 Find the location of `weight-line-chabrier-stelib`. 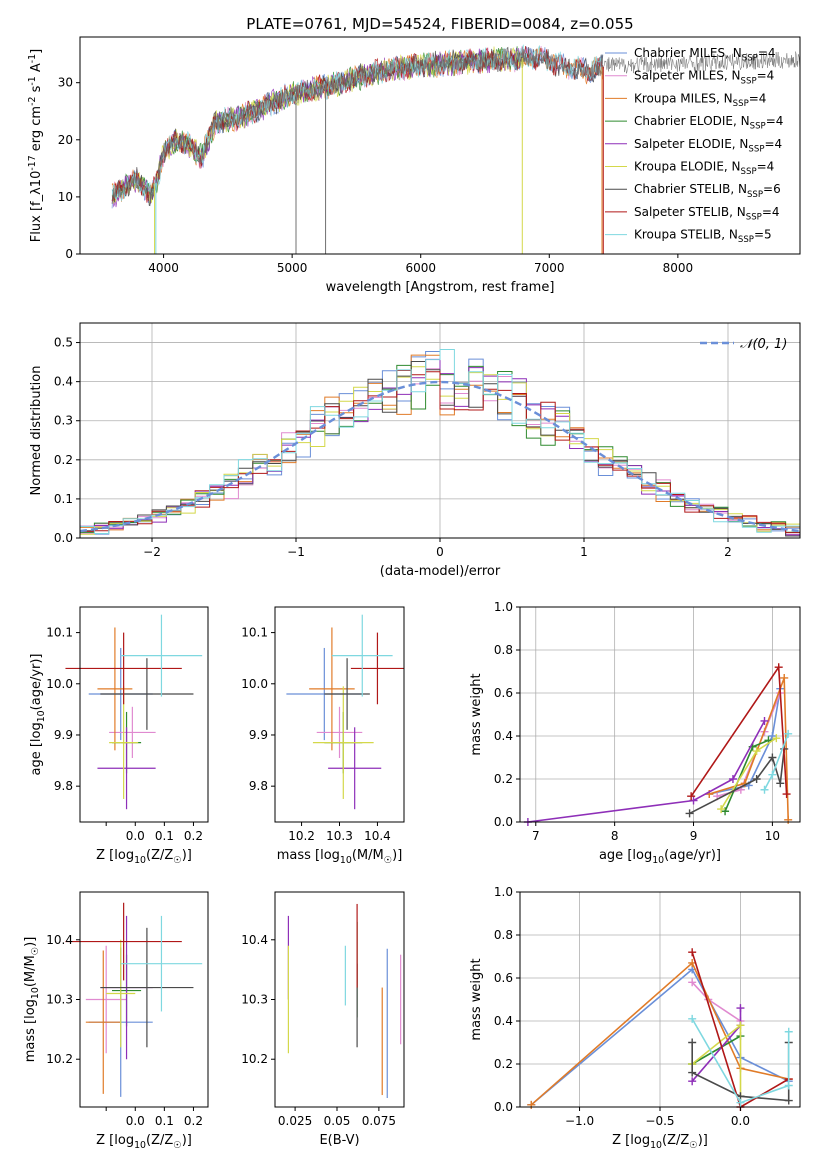

weight-line-chabrier-stelib is located at coordinates (737, 781).